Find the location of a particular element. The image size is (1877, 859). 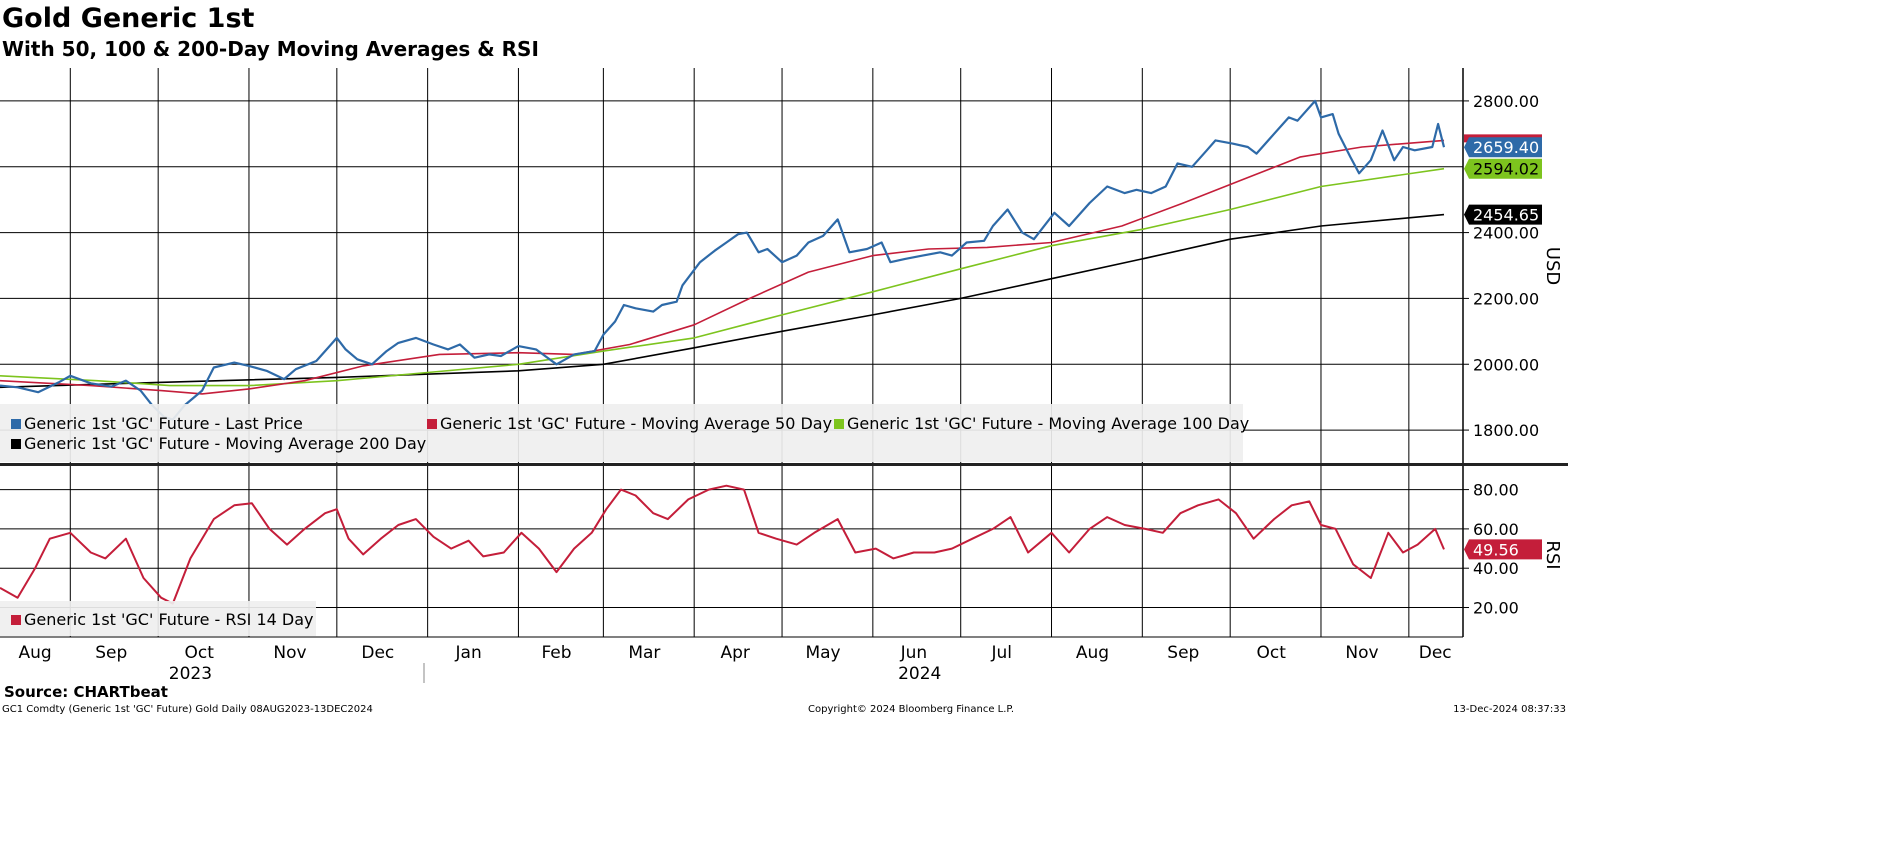

x-tick-label: Apr is located at coordinates (734, 653).